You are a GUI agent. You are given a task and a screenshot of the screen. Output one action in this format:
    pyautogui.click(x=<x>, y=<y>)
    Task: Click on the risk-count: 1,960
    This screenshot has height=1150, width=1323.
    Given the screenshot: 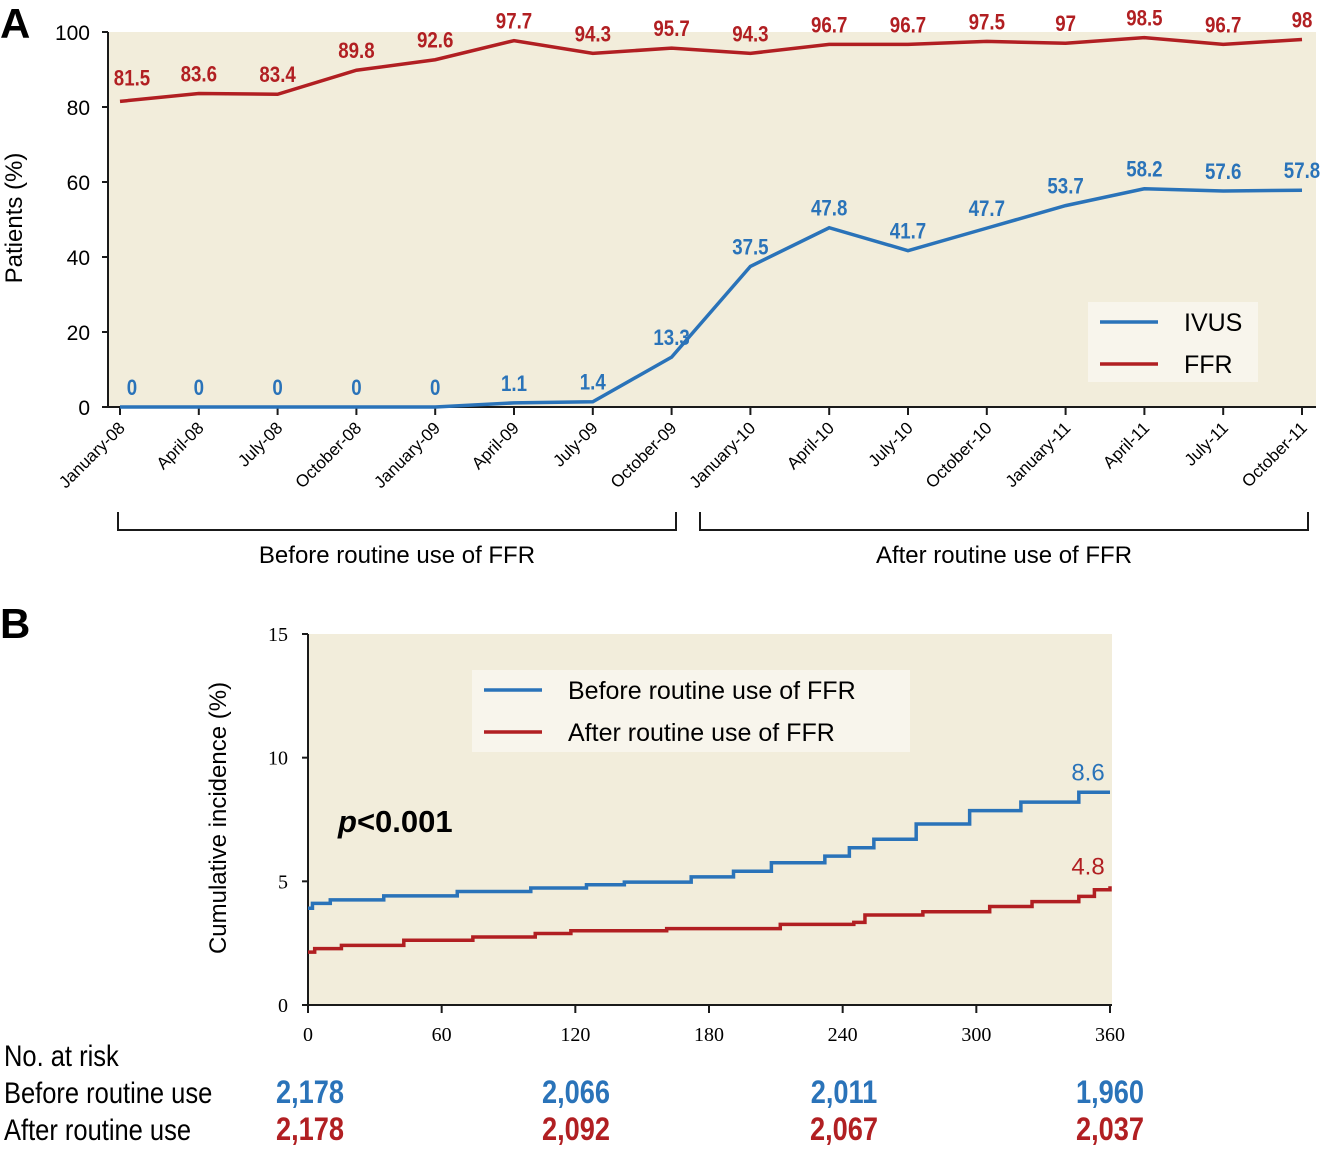 What is the action you would take?
    pyautogui.click(x=1110, y=1093)
    